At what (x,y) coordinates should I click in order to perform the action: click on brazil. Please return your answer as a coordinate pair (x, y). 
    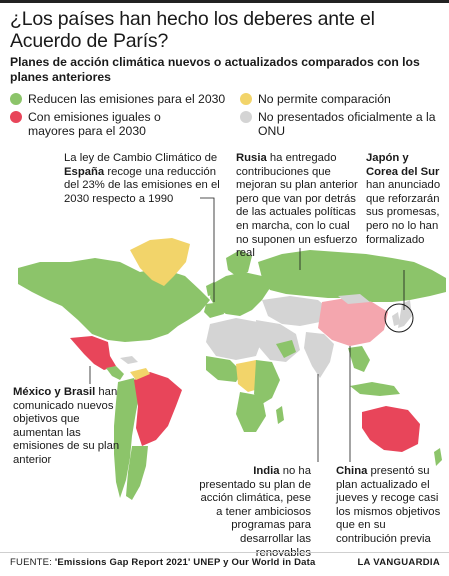
    Looking at the image, I should click on (158, 409).